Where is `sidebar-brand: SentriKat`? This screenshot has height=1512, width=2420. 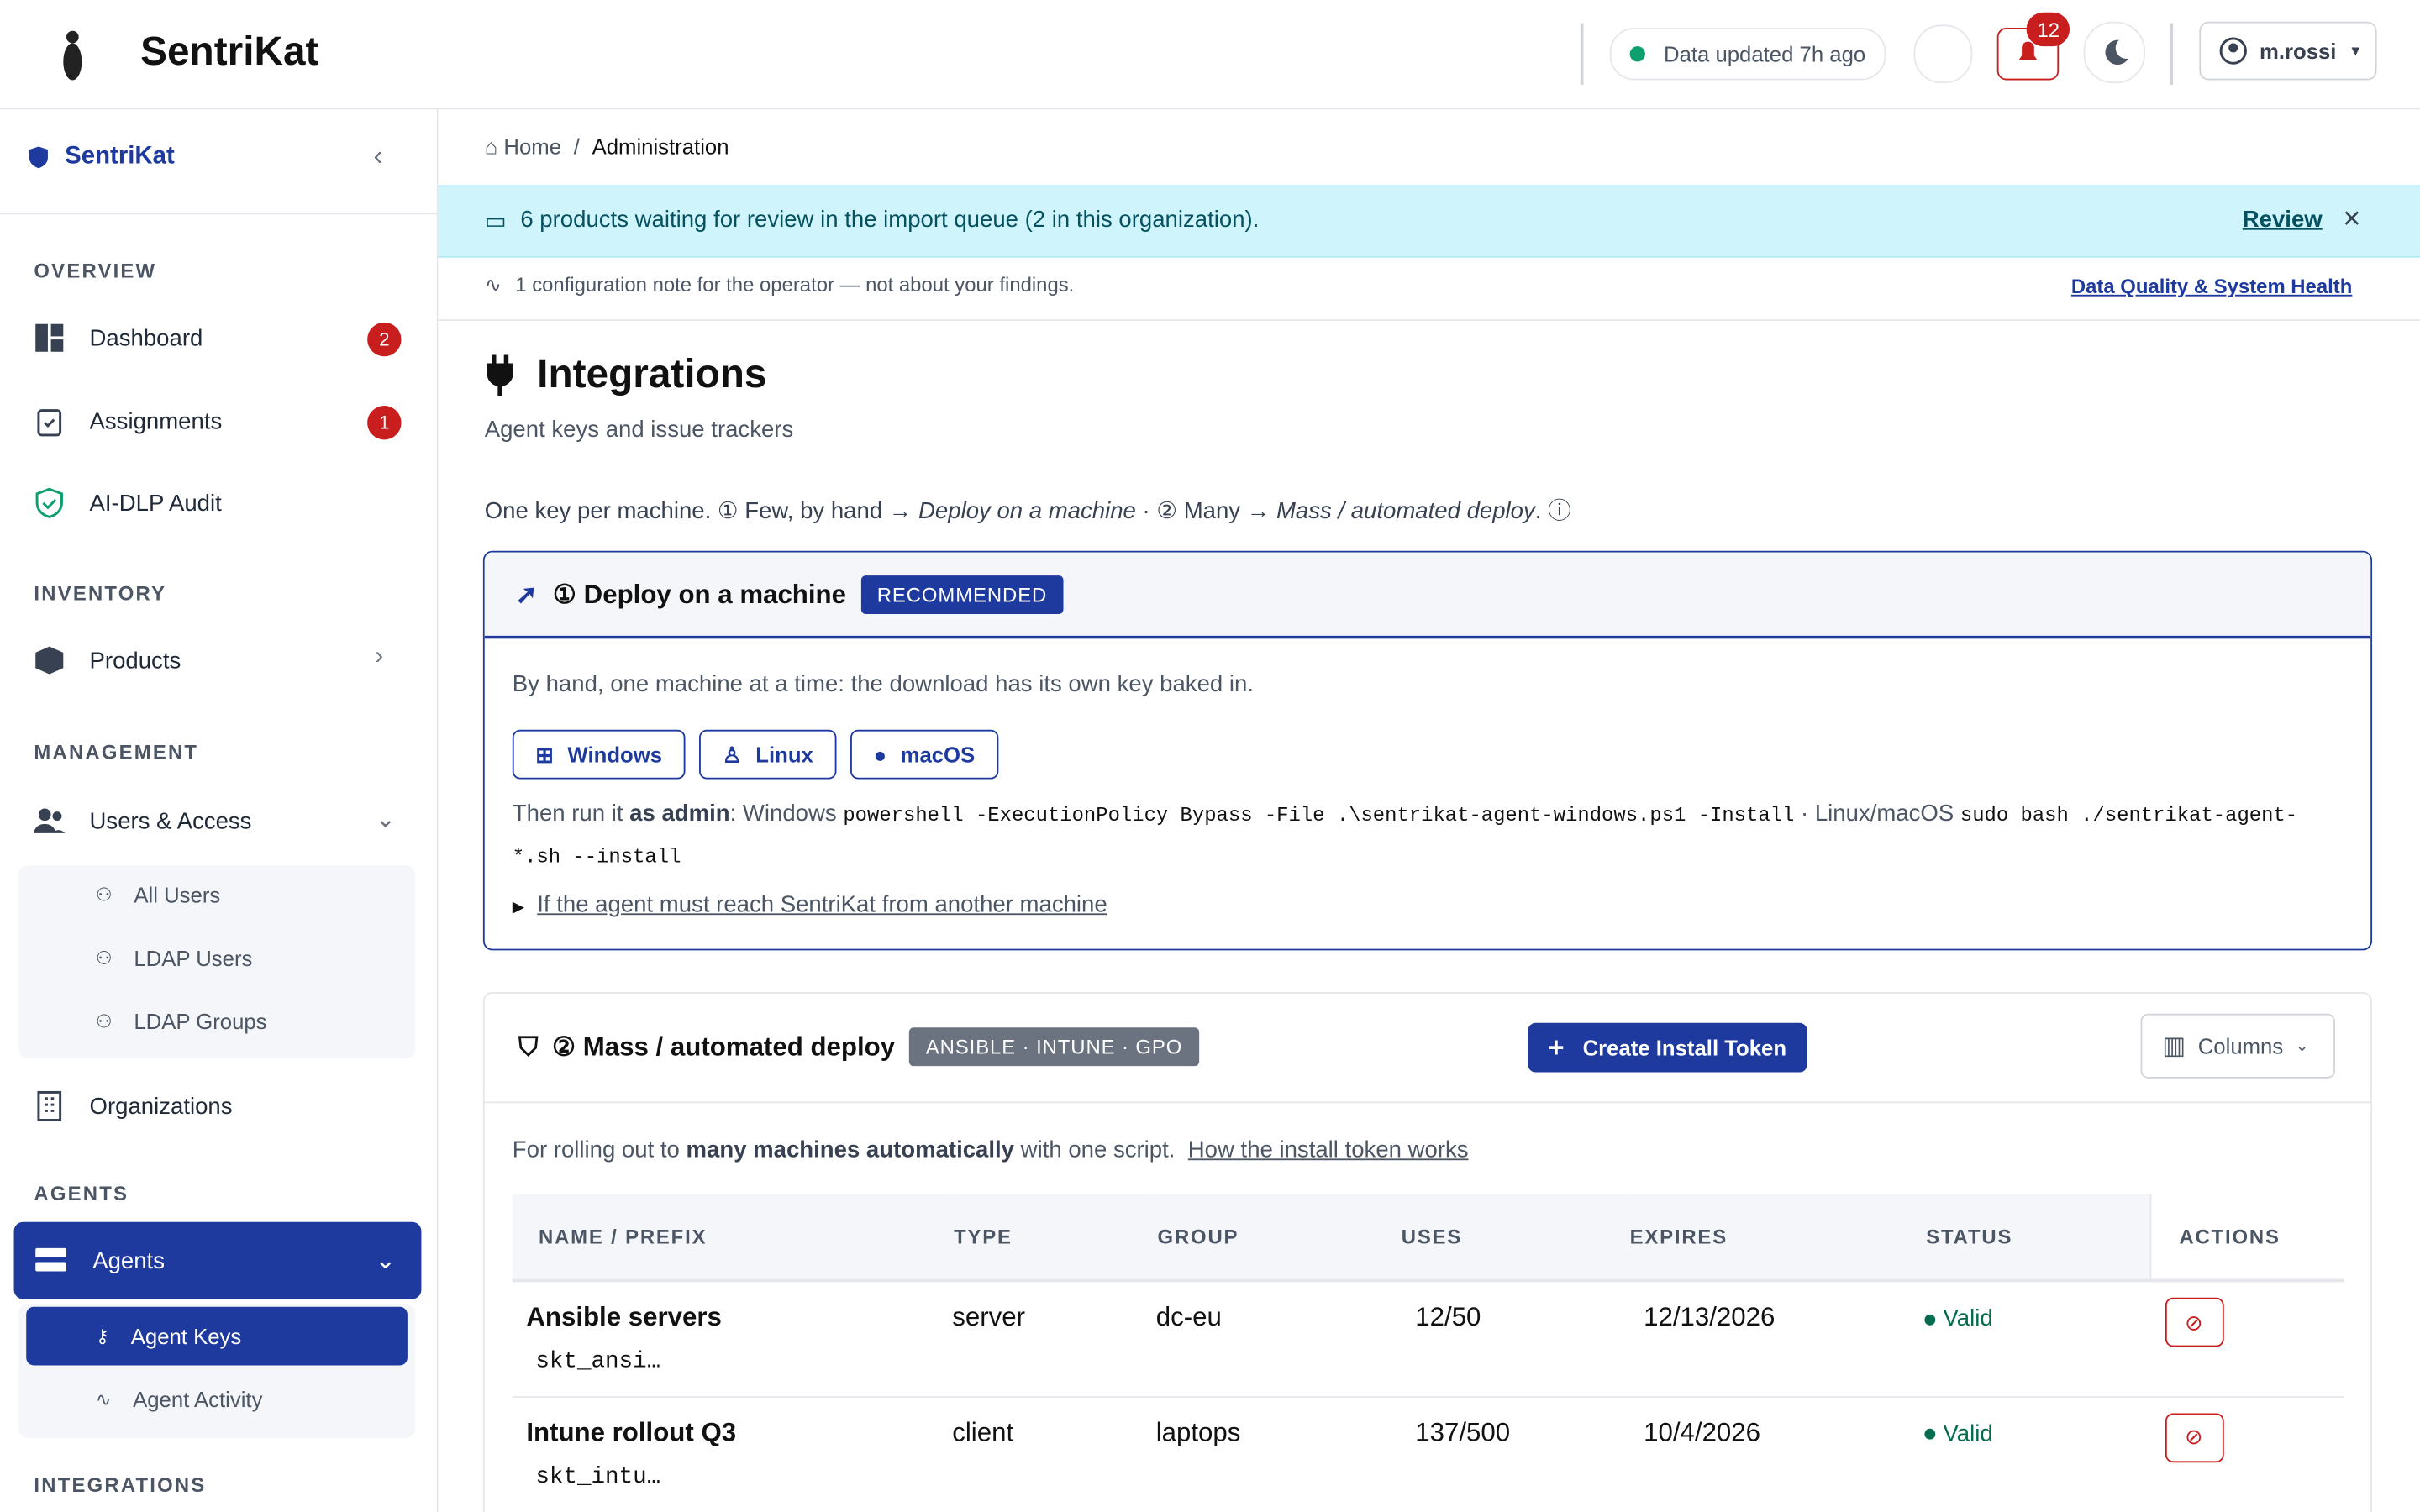 sidebar-brand: SentriKat is located at coordinates (101, 157).